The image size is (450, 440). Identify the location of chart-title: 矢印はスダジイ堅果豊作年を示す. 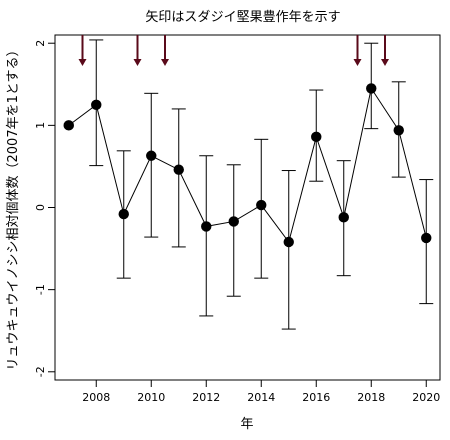
(242, 17).